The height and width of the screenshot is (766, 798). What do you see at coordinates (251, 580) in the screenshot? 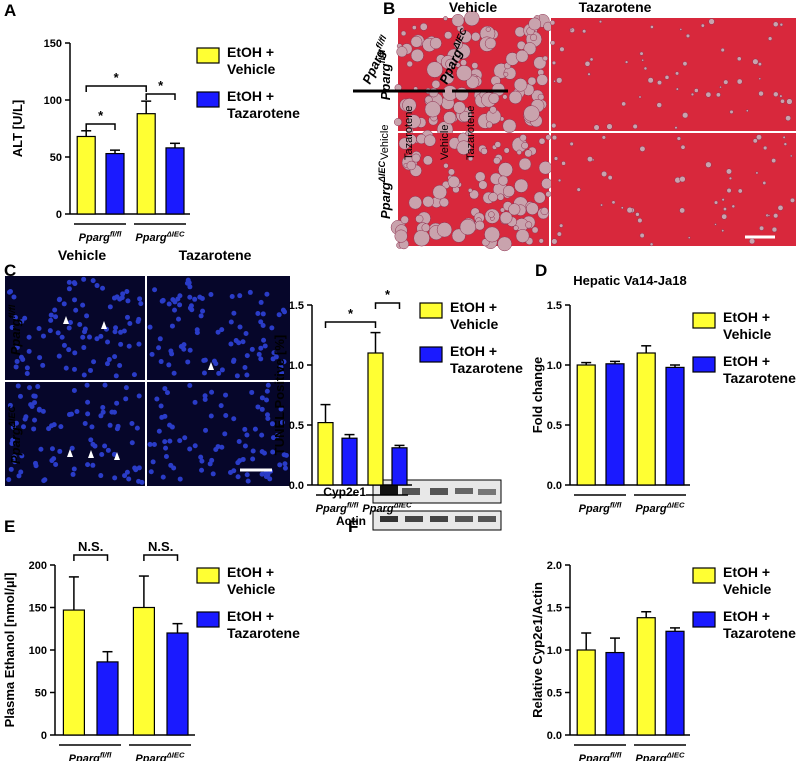
I see `legend-label: EtOH + Vehicle` at bounding box center [251, 580].